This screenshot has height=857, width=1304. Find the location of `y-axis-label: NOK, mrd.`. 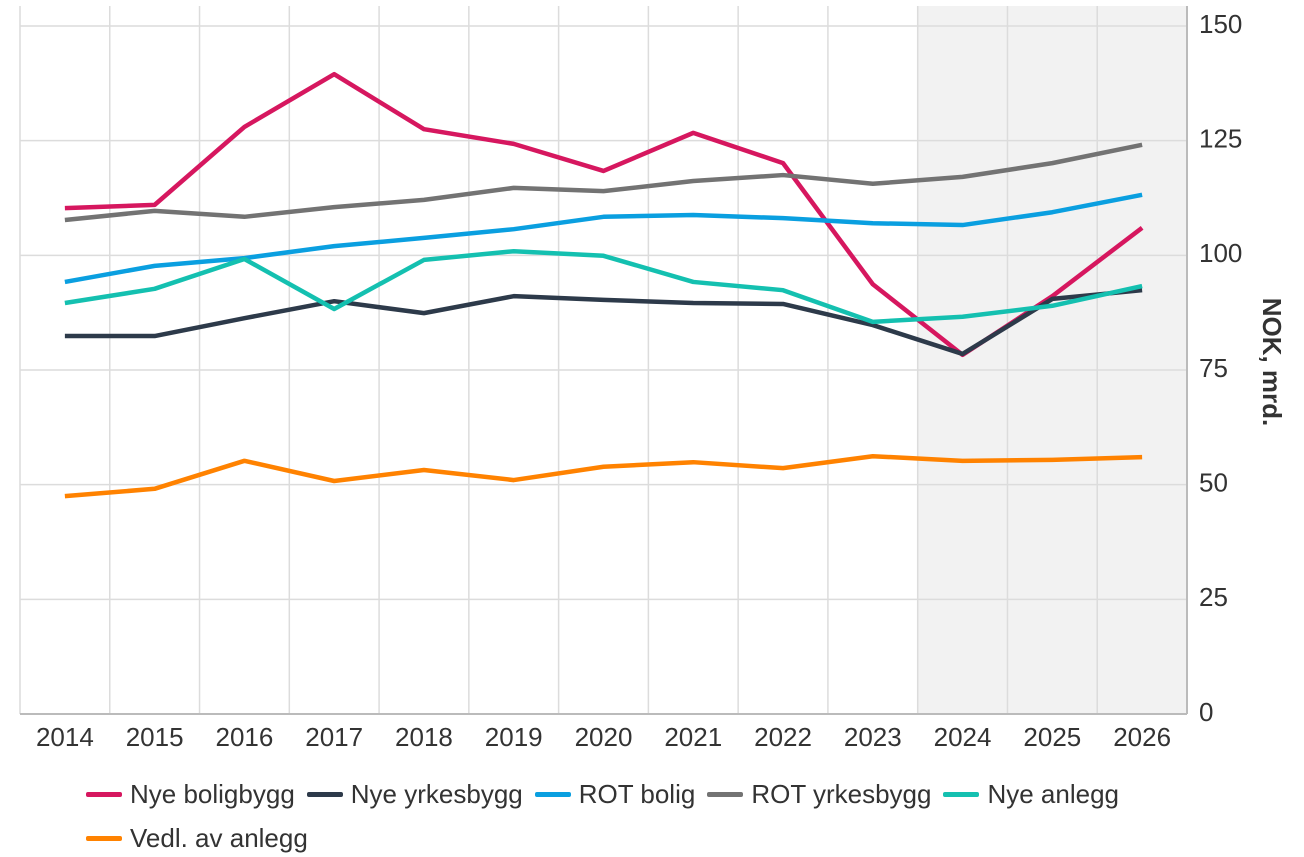

y-axis-label: NOK, mrd. is located at coordinates (1272, 362).